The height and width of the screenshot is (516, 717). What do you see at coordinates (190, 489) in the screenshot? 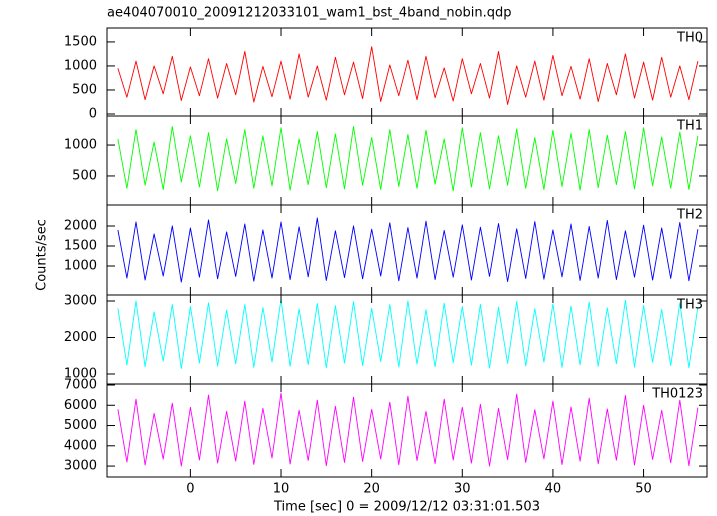
I see `x-tick-label: 0` at bounding box center [190, 489].